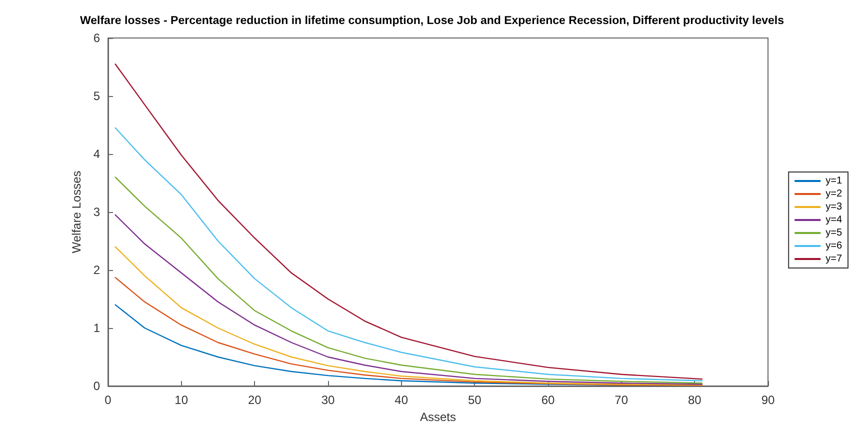  Describe the element at coordinates (96, 212) in the screenshot. I see `y-tick-label: 3` at that location.